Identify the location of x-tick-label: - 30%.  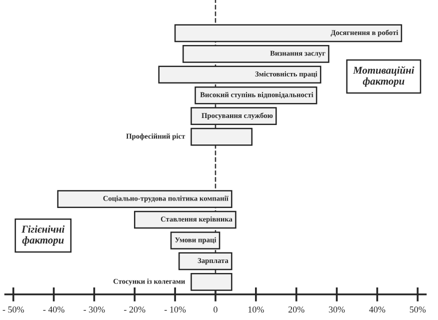
(94, 309).